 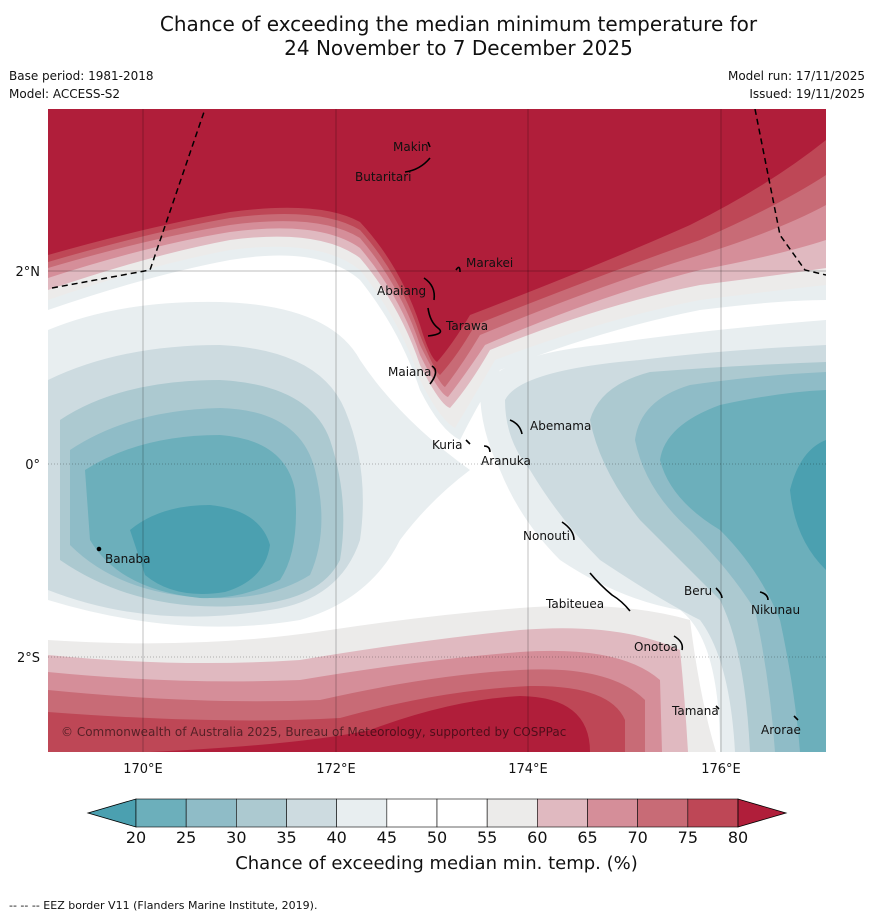 What do you see at coordinates (429, 289) in the screenshot?
I see `island-abaiang` at bounding box center [429, 289].